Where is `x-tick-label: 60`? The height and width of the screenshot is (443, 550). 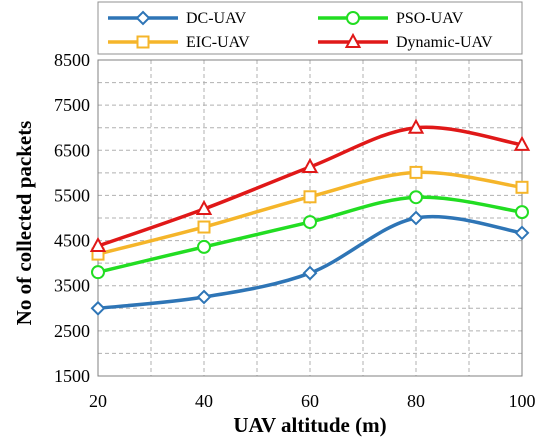
x-tick-label: 60 is located at coordinates (310, 401).